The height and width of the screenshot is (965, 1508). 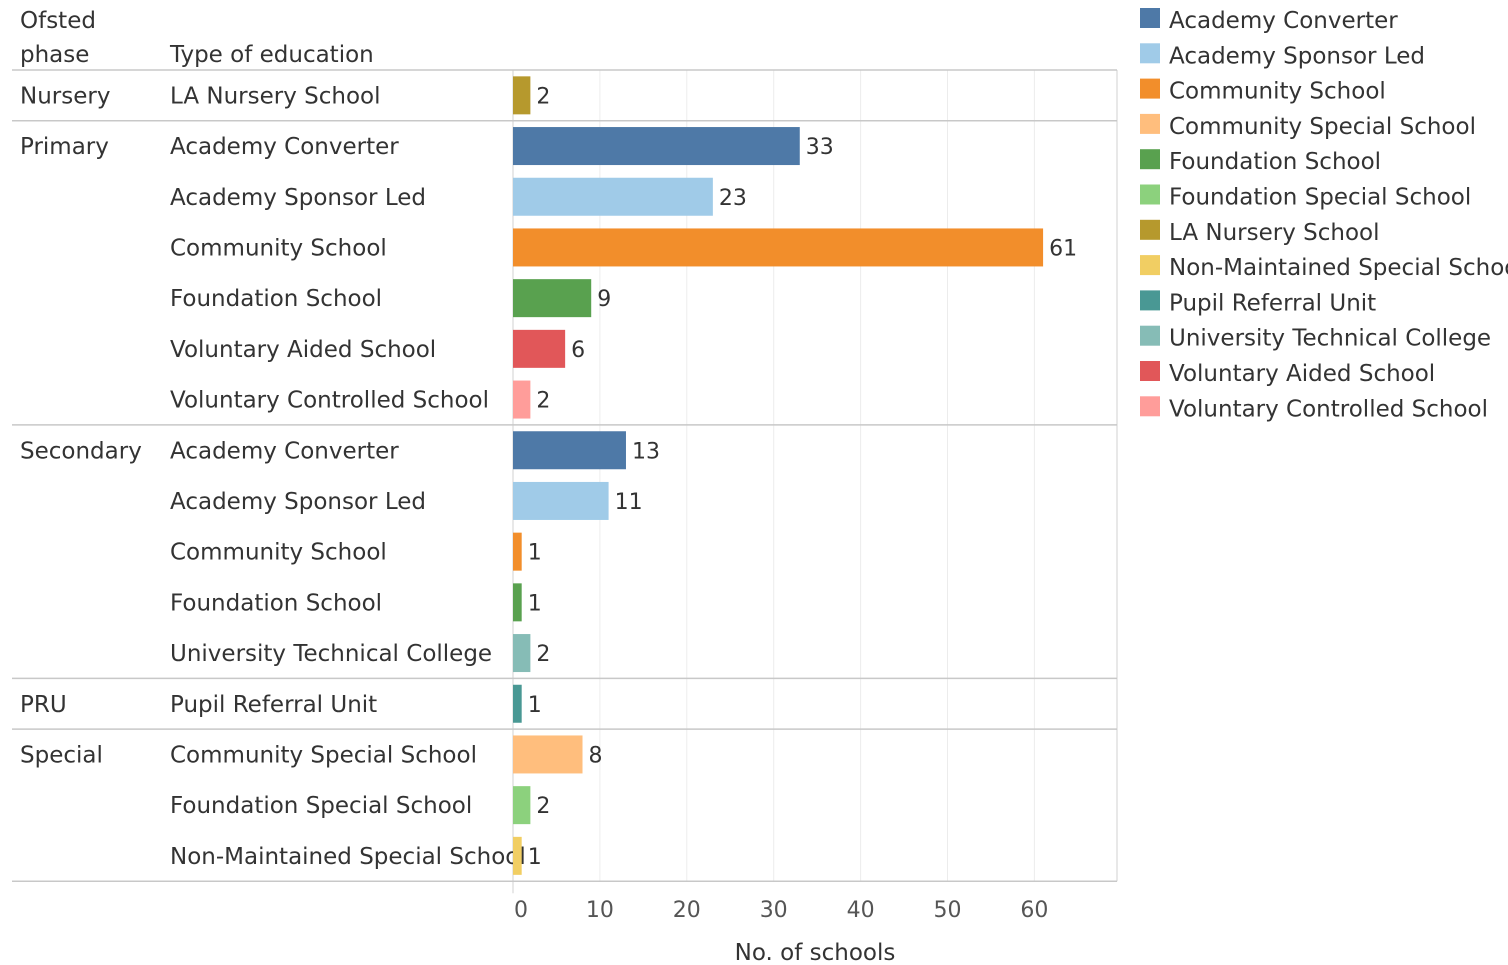 What do you see at coordinates (948, 910) in the screenshot?
I see `x-tick-label: 50` at bounding box center [948, 910].